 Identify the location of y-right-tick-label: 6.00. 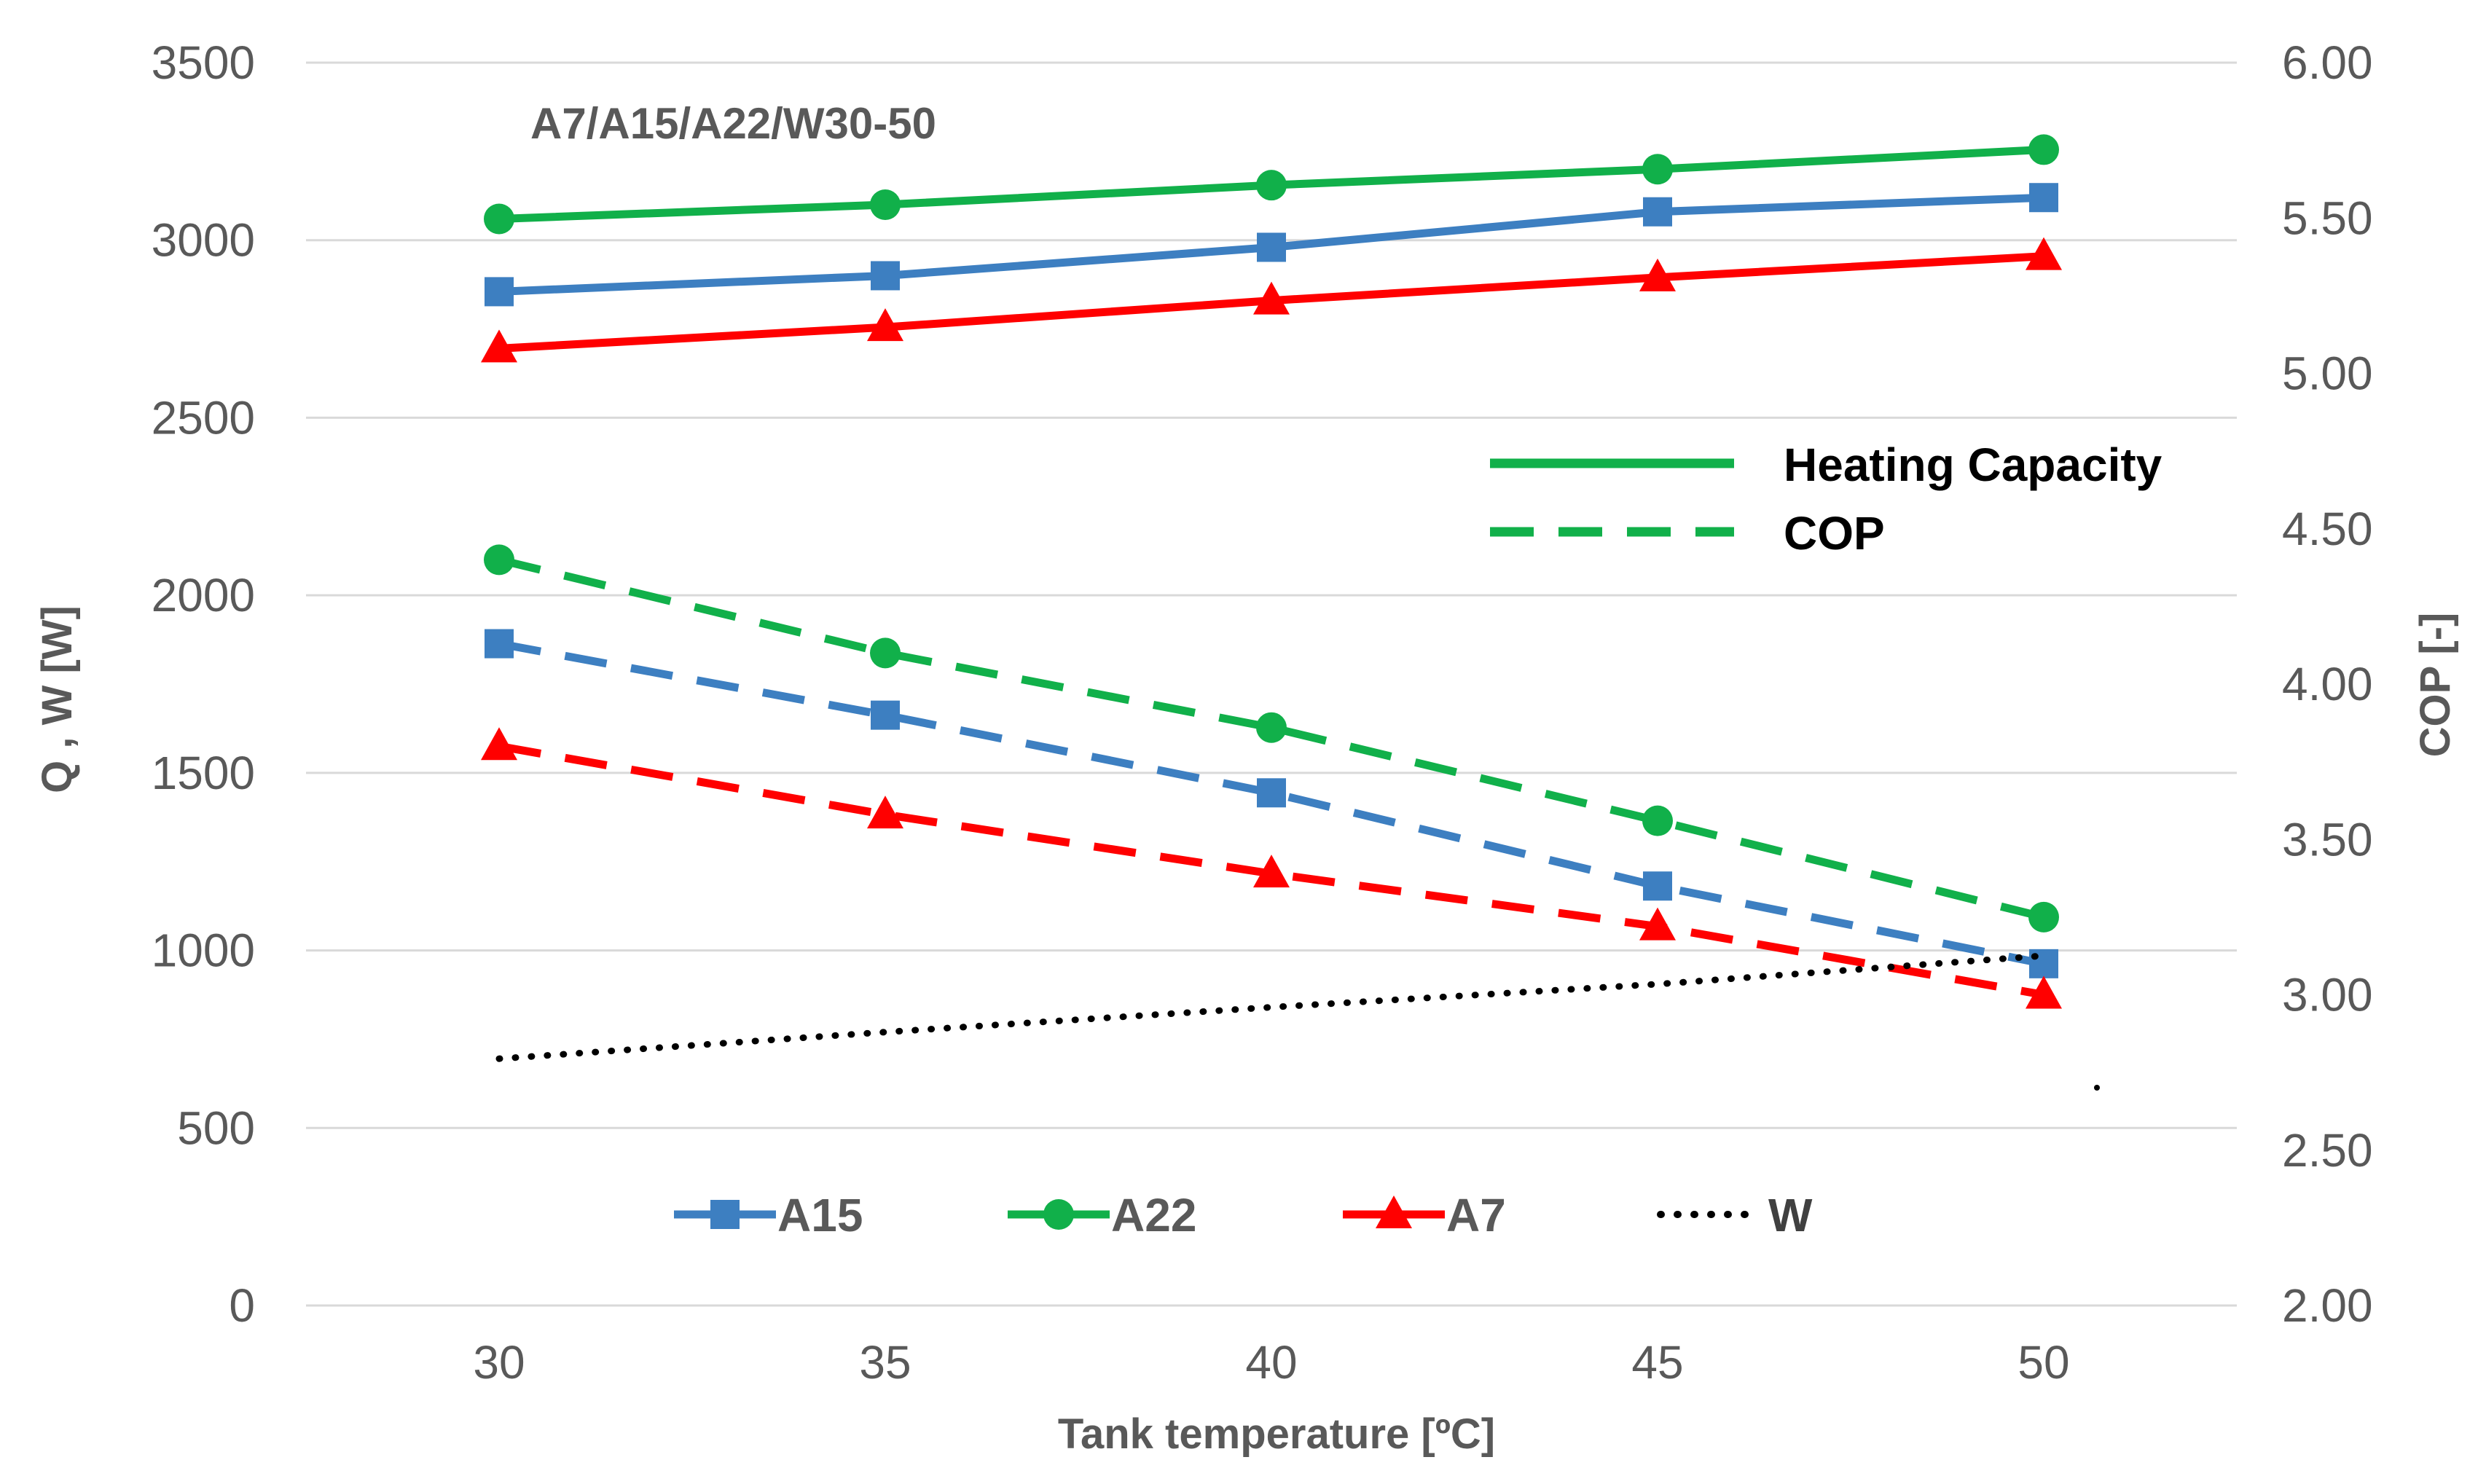
(2327, 62).